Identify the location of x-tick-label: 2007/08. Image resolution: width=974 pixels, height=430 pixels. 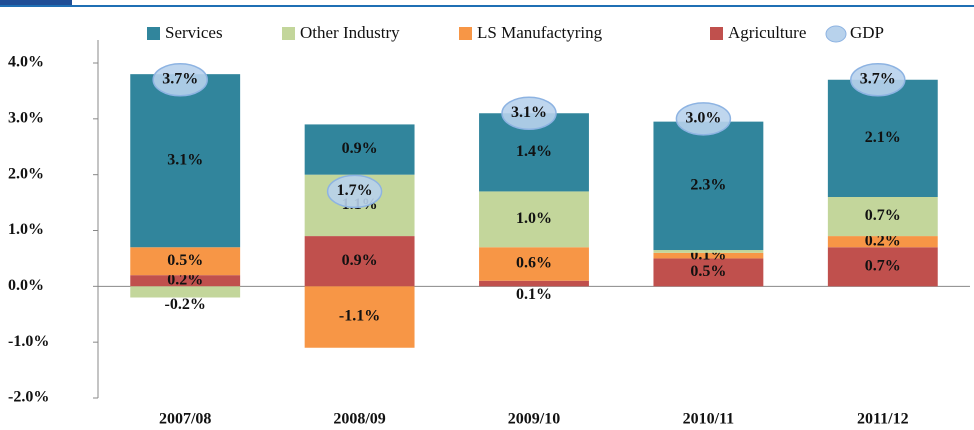
(185, 419).